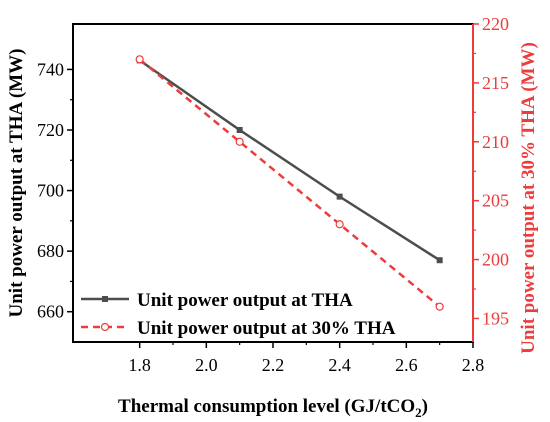  What do you see at coordinates (50, 69) in the screenshot?
I see `left-y-tick-label: 740` at bounding box center [50, 69].